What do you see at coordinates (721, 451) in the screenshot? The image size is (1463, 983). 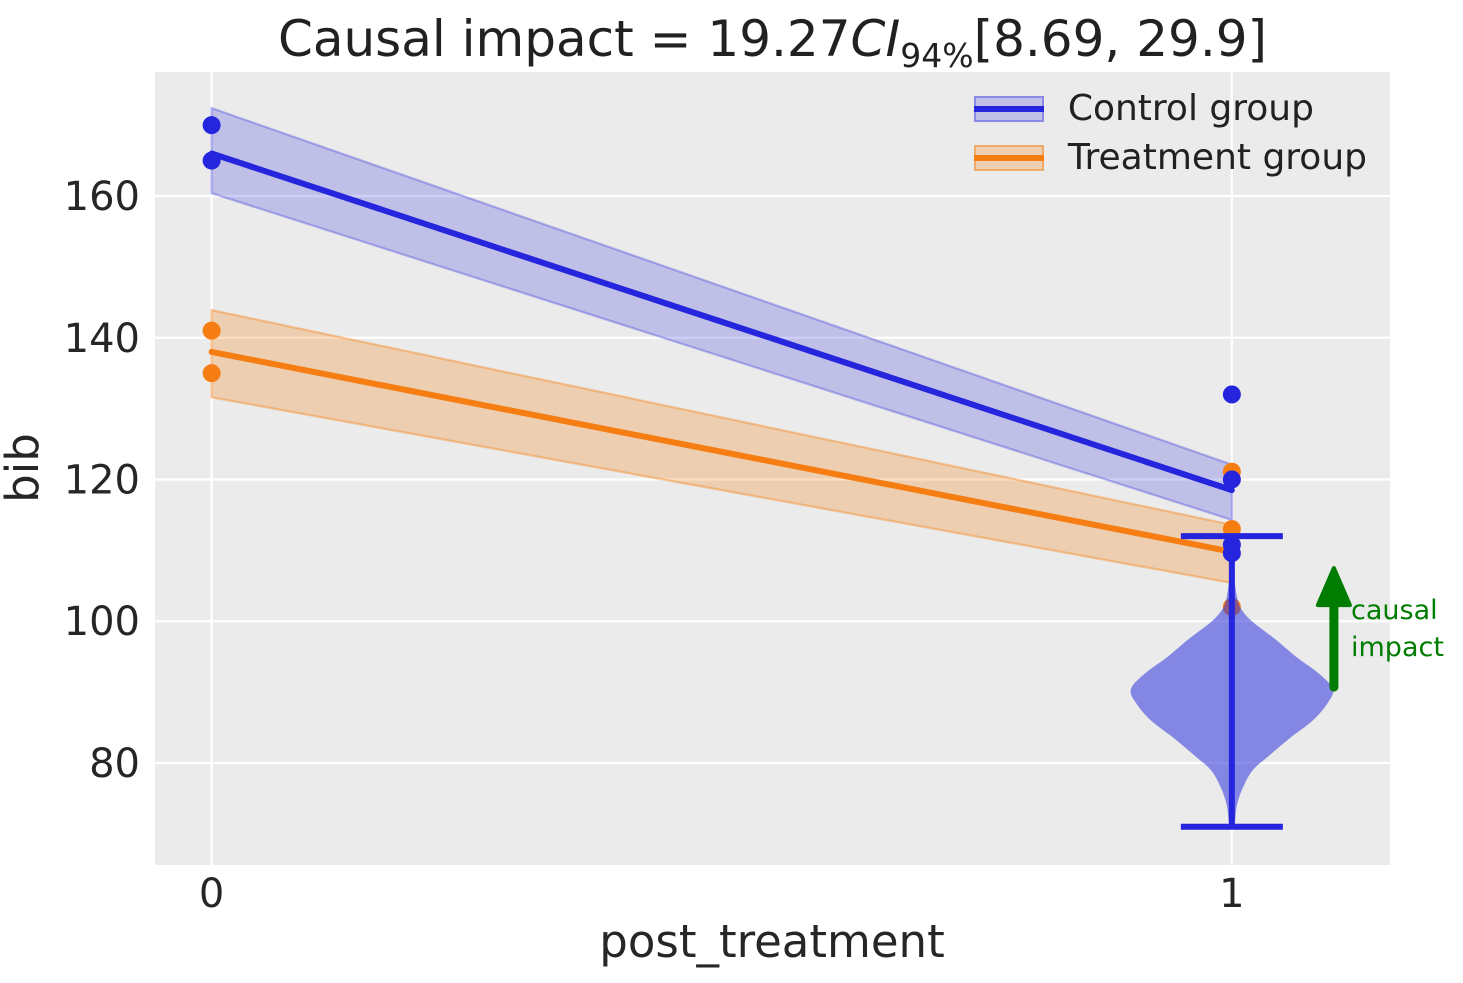 I see `trend-line` at bounding box center [721, 451].